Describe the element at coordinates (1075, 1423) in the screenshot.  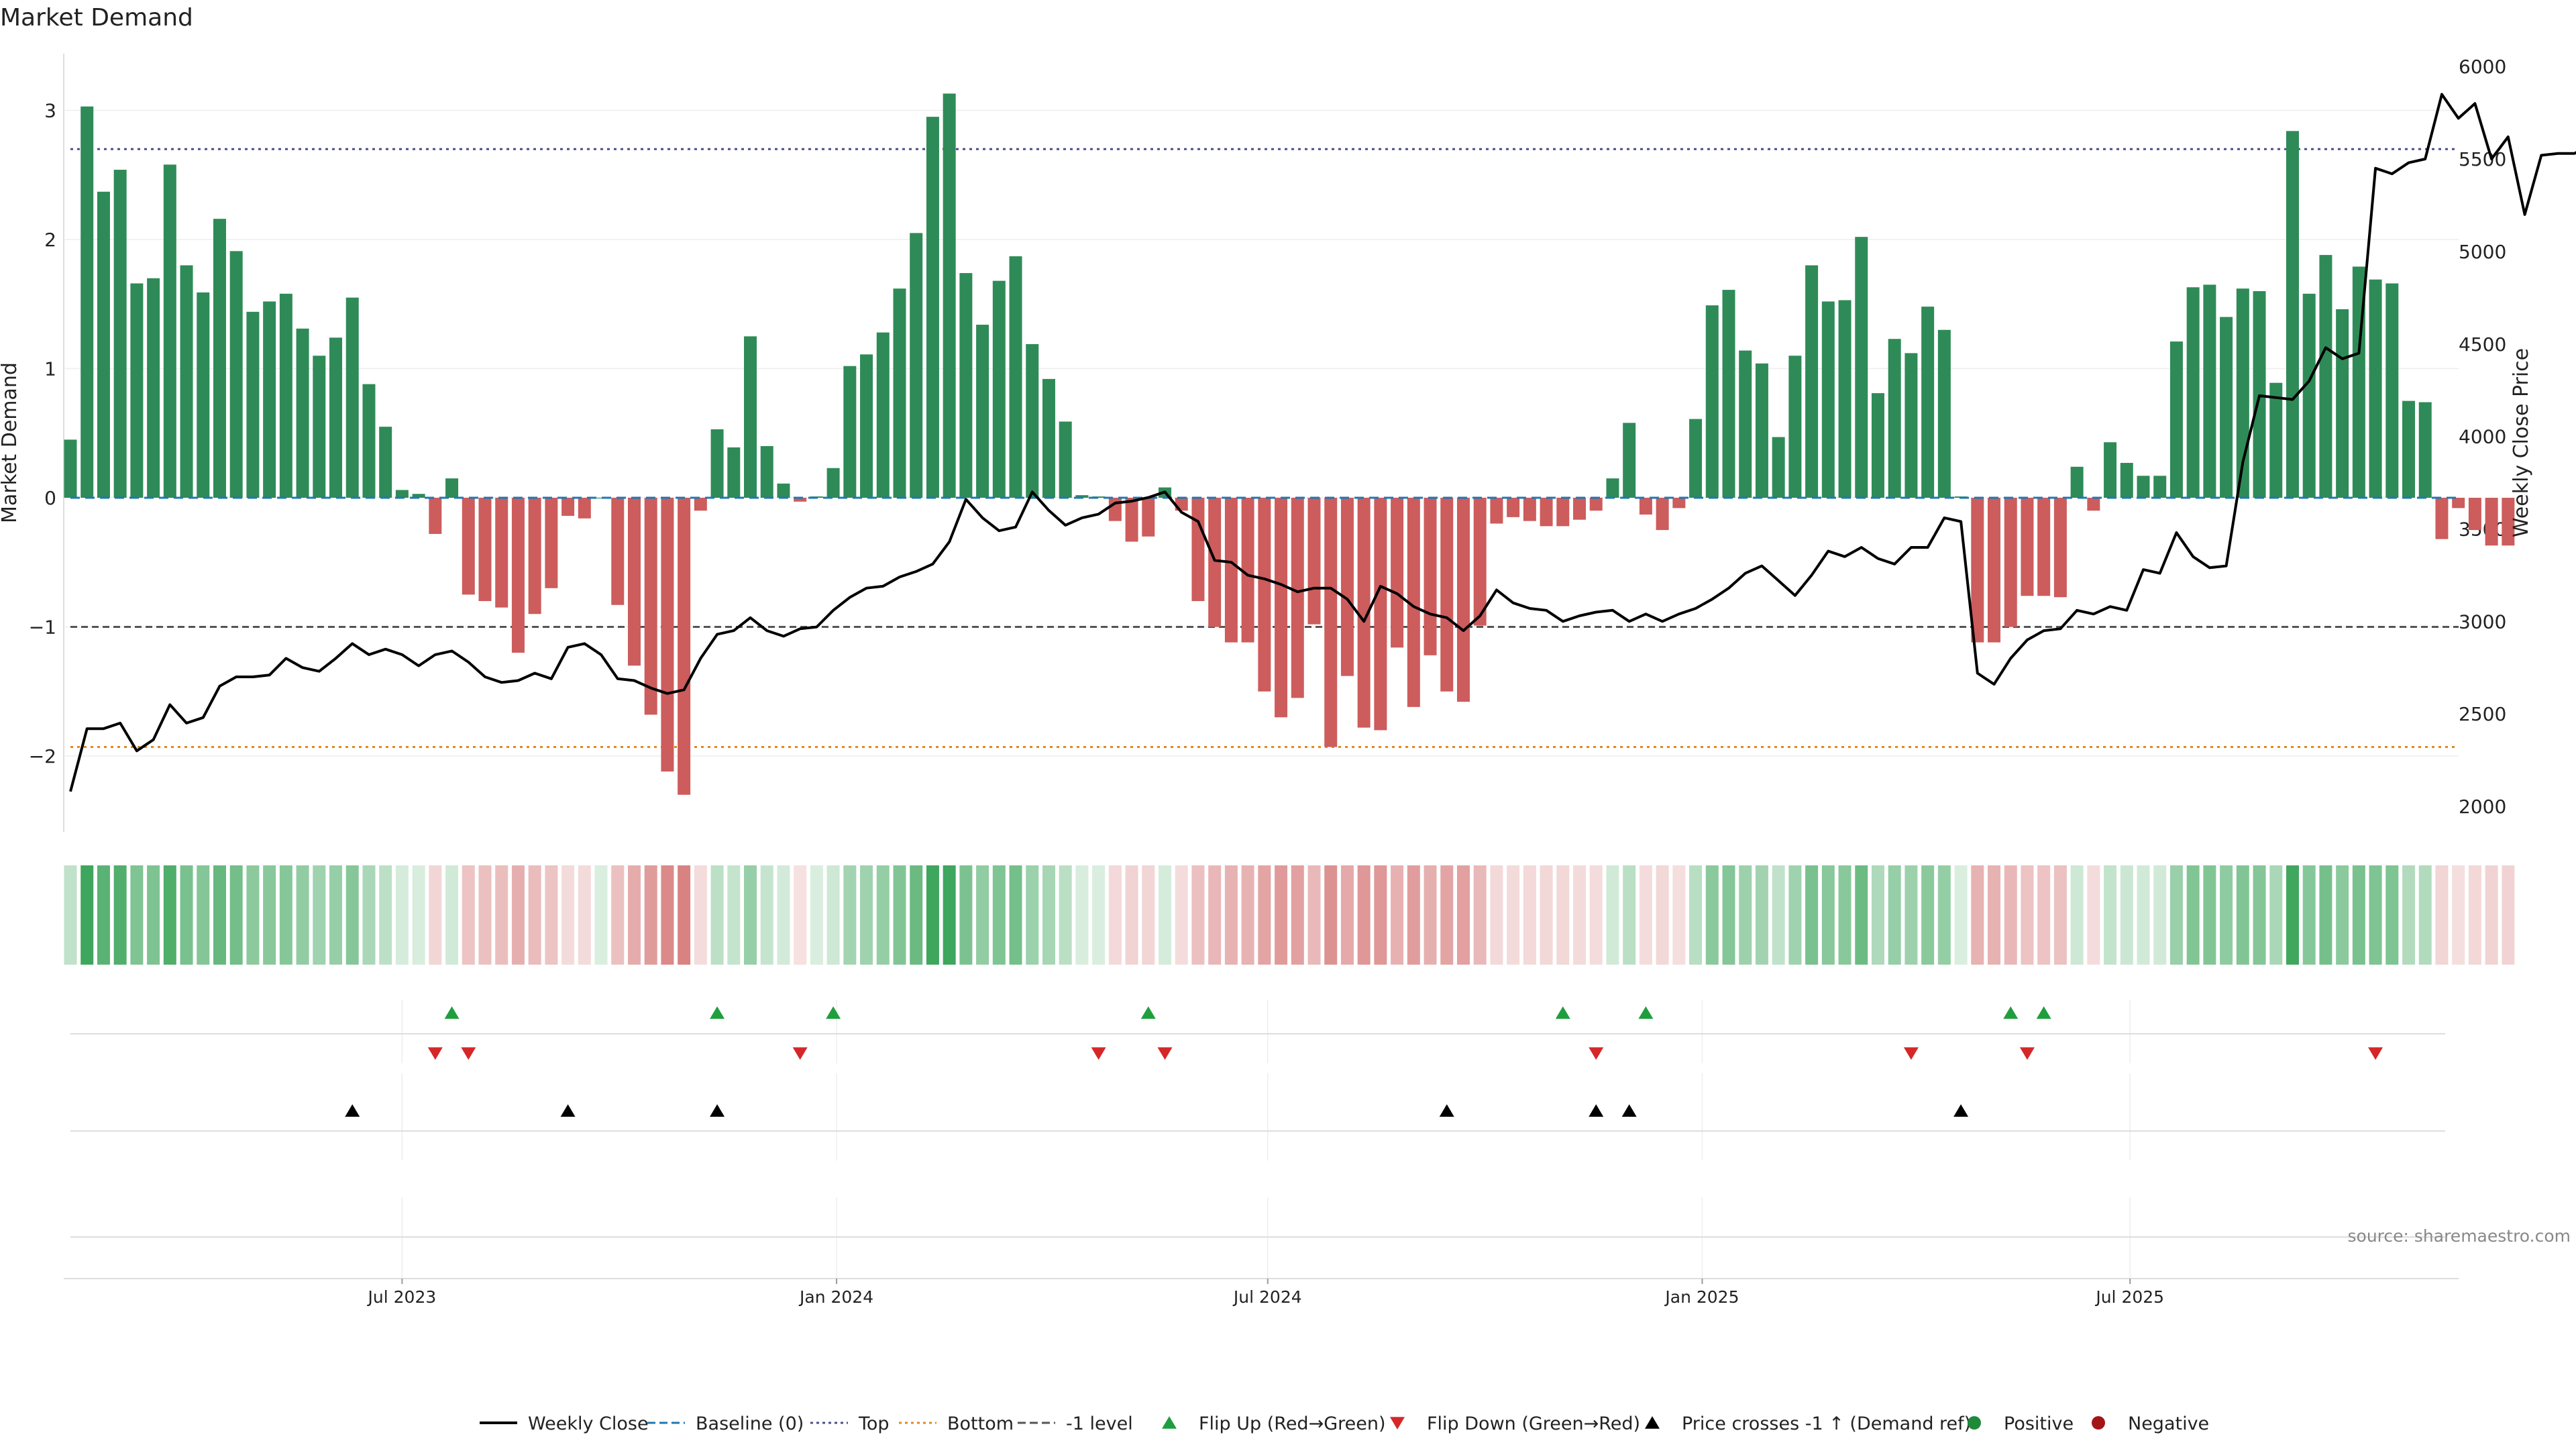
I see `legend-item-minus-one: -1 level` at that location.